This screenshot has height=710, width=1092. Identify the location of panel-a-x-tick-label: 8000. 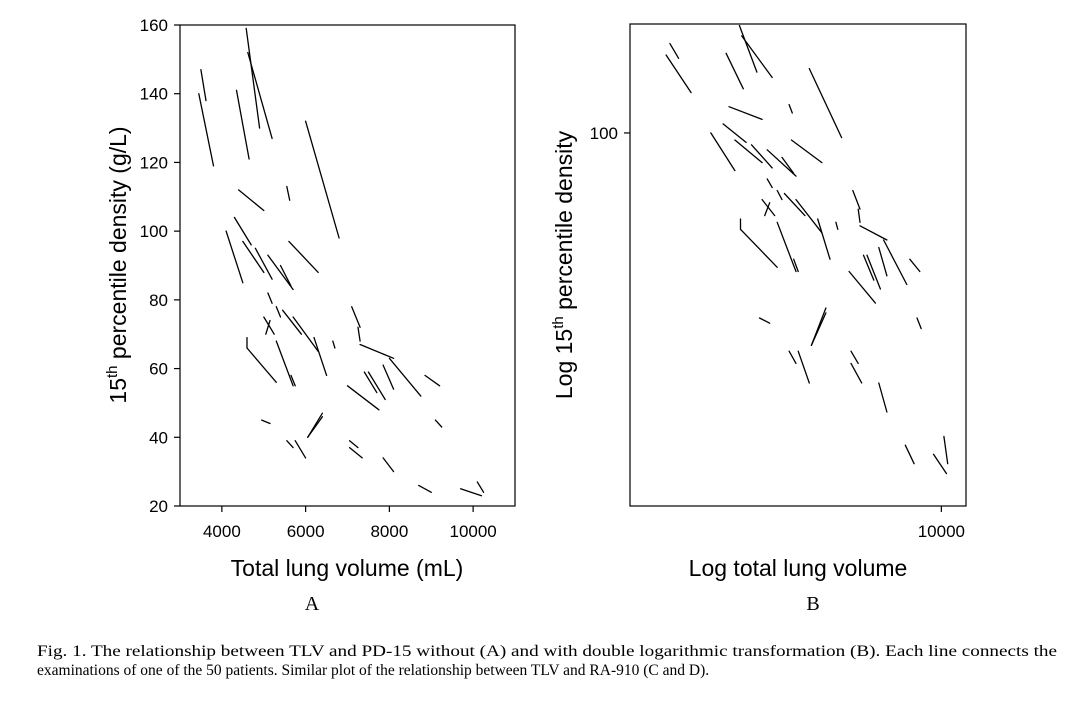
(389, 531).